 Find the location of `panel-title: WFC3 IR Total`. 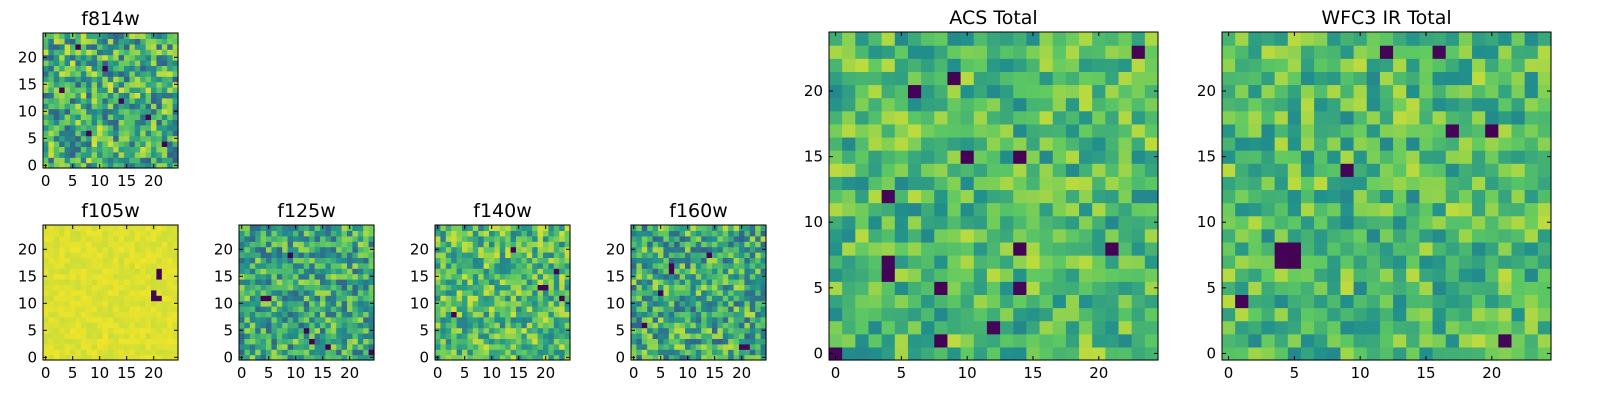

panel-title: WFC3 IR Total is located at coordinates (1386, 18).